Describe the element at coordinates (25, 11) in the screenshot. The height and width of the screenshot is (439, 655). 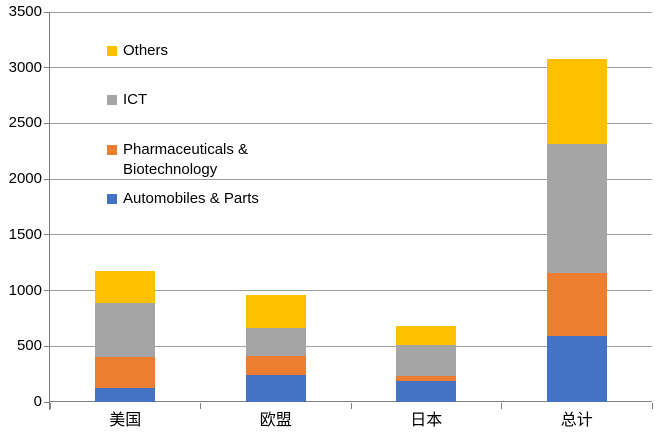
I see `y-axis-label-3500: 3500` at that location.